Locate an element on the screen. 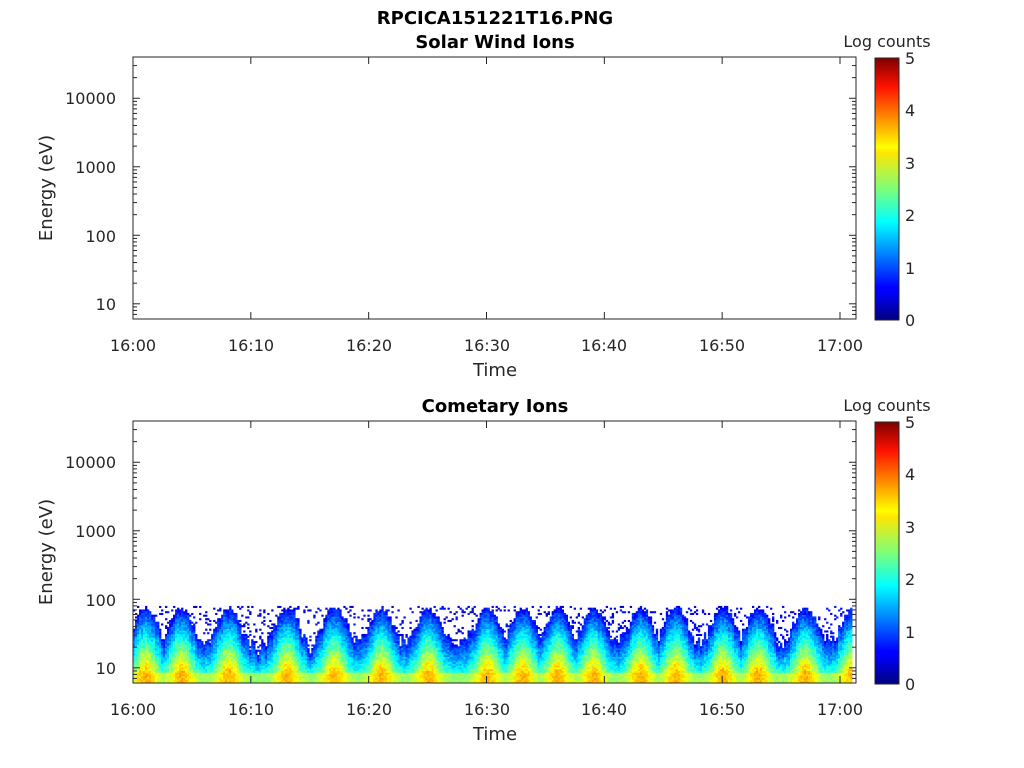  y-tick-label: 100 is located at coordinates (100, 236).